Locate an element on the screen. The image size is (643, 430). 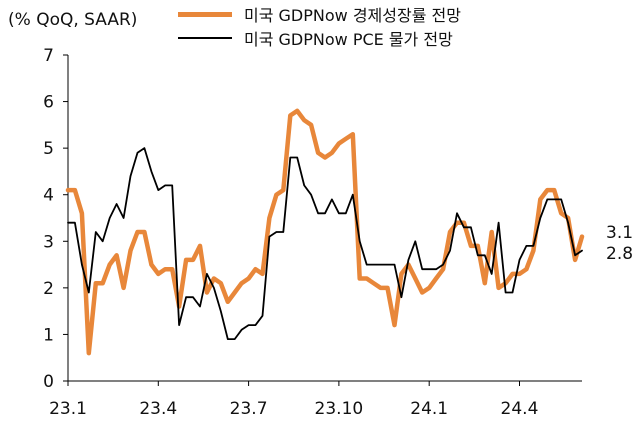
x-tick-label: 23.1 is located at coordinates (68, 409).